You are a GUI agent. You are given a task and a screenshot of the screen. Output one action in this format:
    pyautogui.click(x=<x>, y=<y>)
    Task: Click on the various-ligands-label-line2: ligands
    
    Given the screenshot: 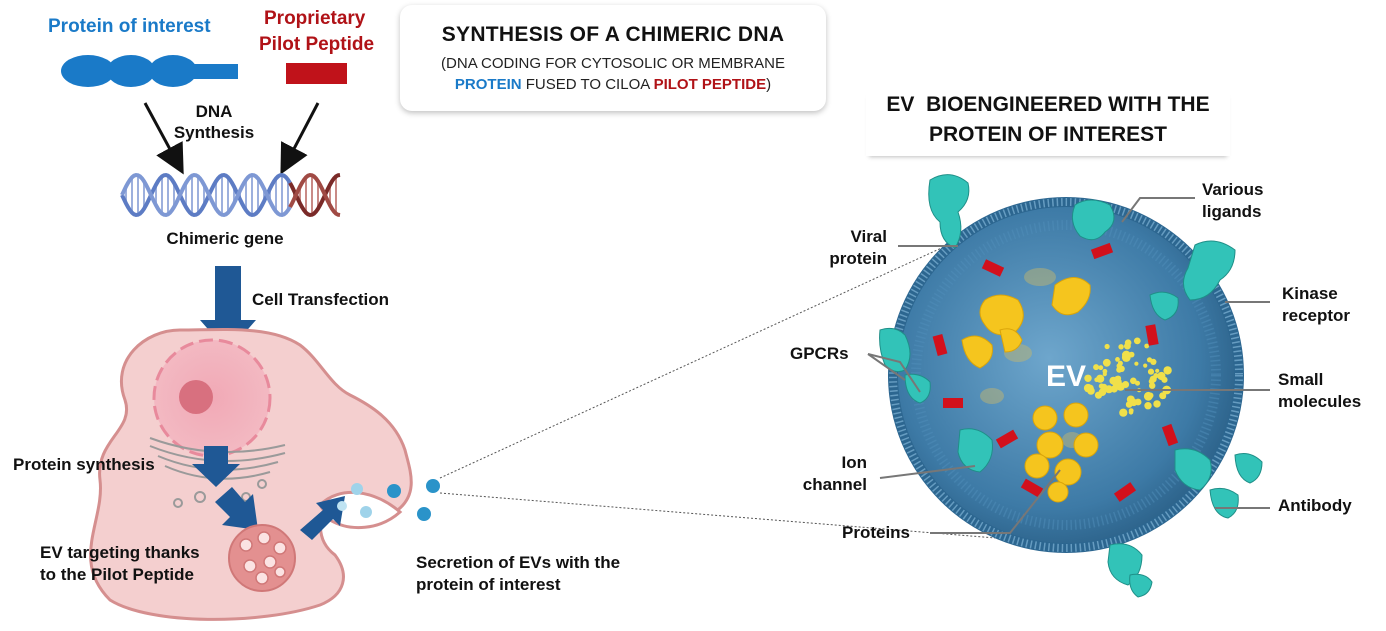 What is the action you would take?
    pyautogui.click(x=1232, y=211)
    